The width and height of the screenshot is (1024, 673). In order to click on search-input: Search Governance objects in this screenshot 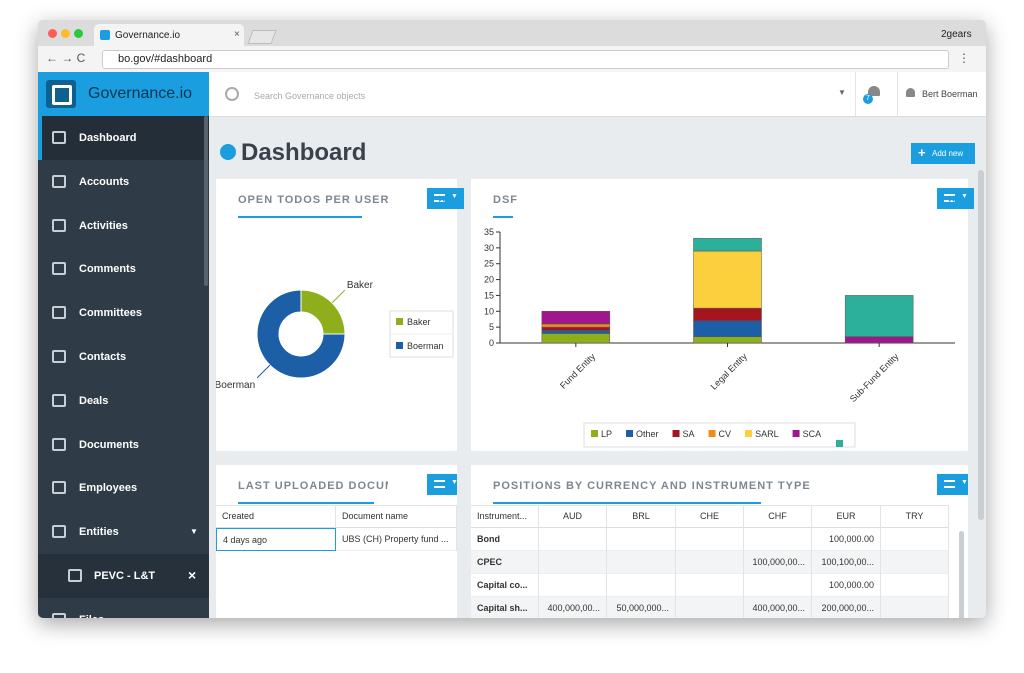, I will do `click(310, 96)`.